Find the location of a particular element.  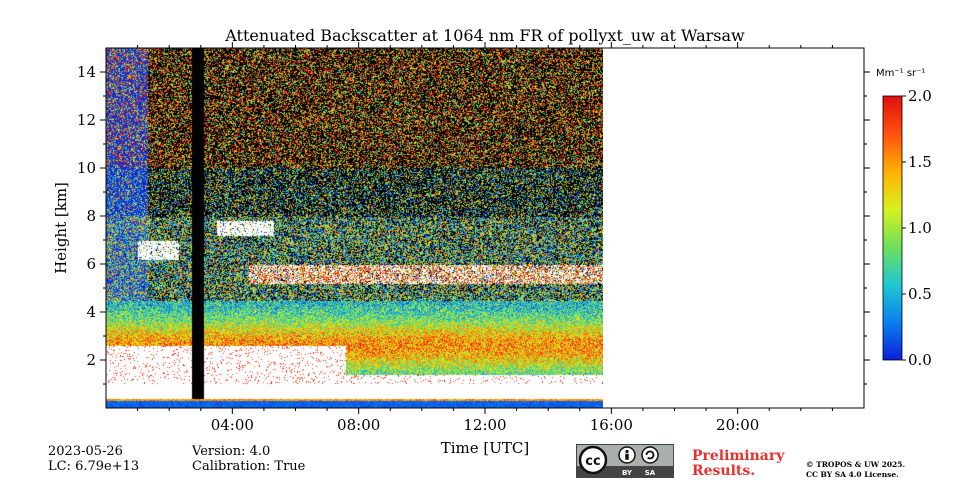

footer-calibration: Calibration: True is located at coordinates (249, 466).